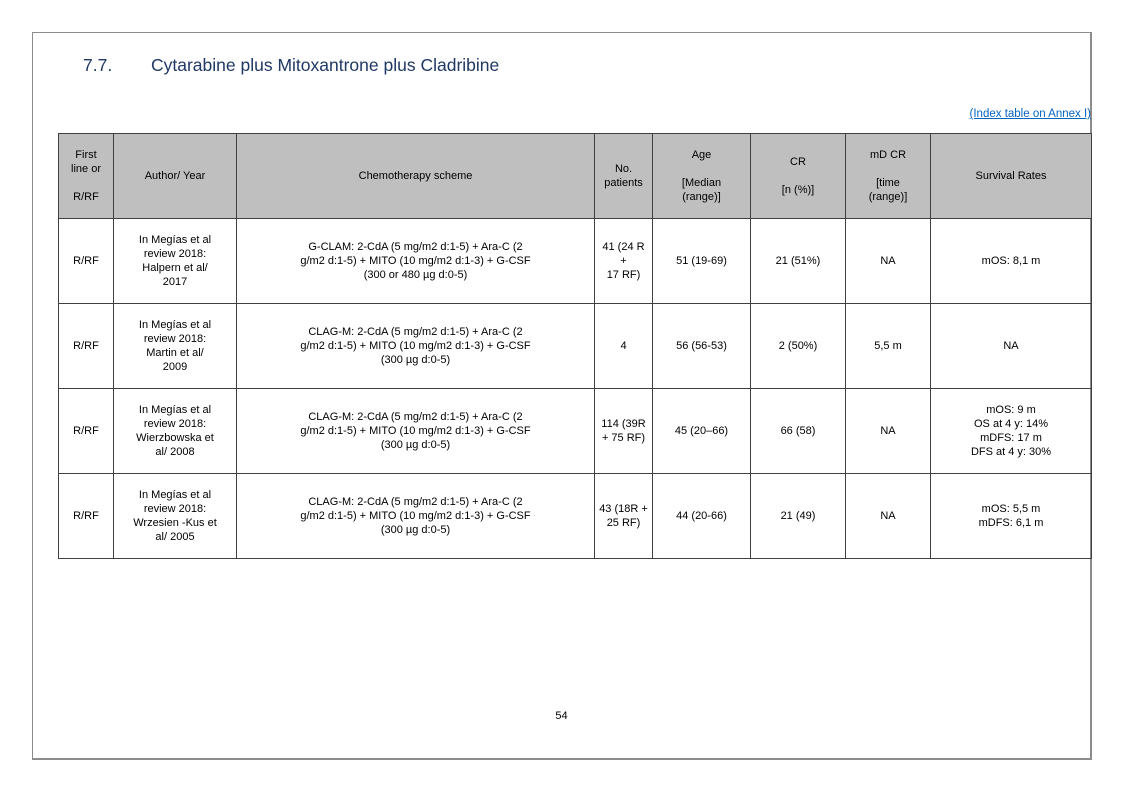 The width and height of the screenshot is (1122, 793). What do you see at coordinates (1011, 176) in the screenshot?
I see `col-header-survival-rates: Survival Rates` at bounding box center [1011, 176].